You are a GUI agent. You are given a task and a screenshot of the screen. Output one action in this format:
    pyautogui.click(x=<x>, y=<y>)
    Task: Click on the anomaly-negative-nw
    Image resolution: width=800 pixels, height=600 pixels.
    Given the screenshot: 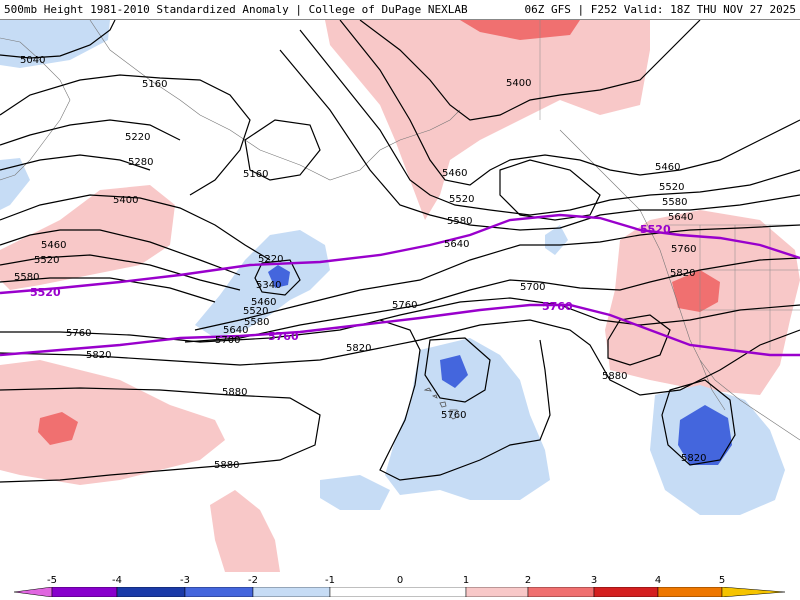 What is the action you would take?
    pyautogui.click(x=55, y=44)
    